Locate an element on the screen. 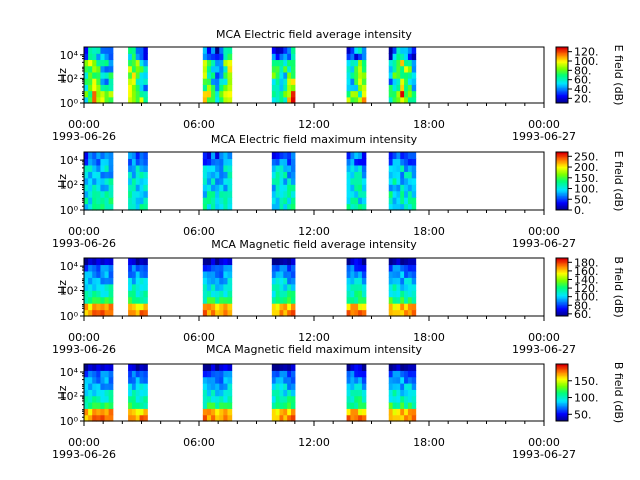 The image size is (640, 480). x-tick-label: 18:00 is located at coordinates (429, 124).